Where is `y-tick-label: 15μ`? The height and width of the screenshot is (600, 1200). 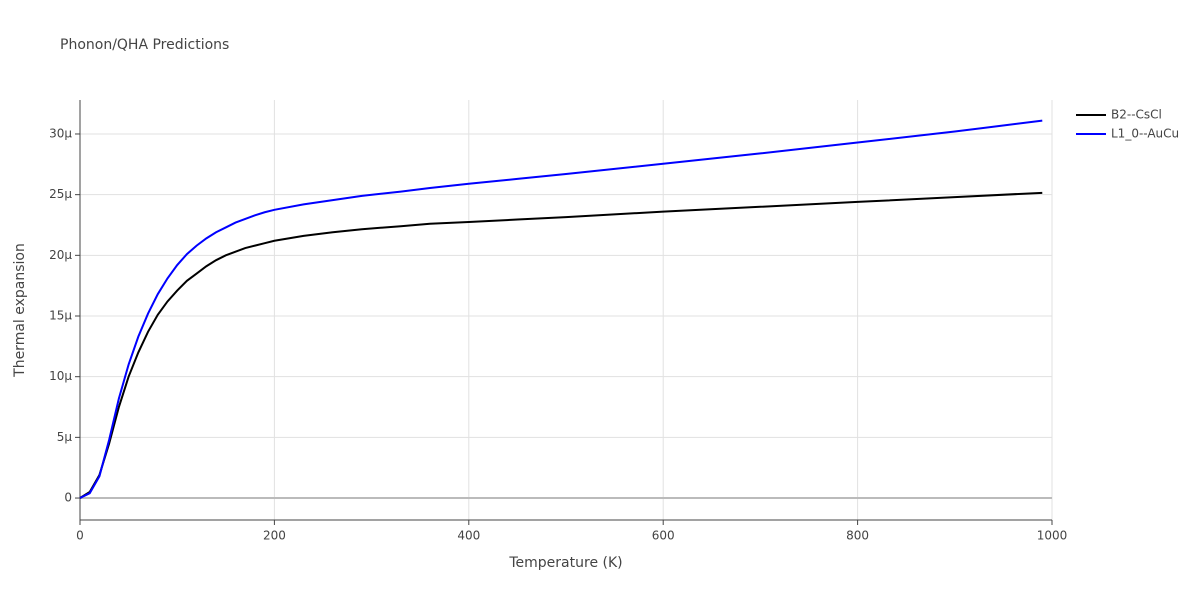 y-tick-label: 15μ is located at coordinates (60, 316).